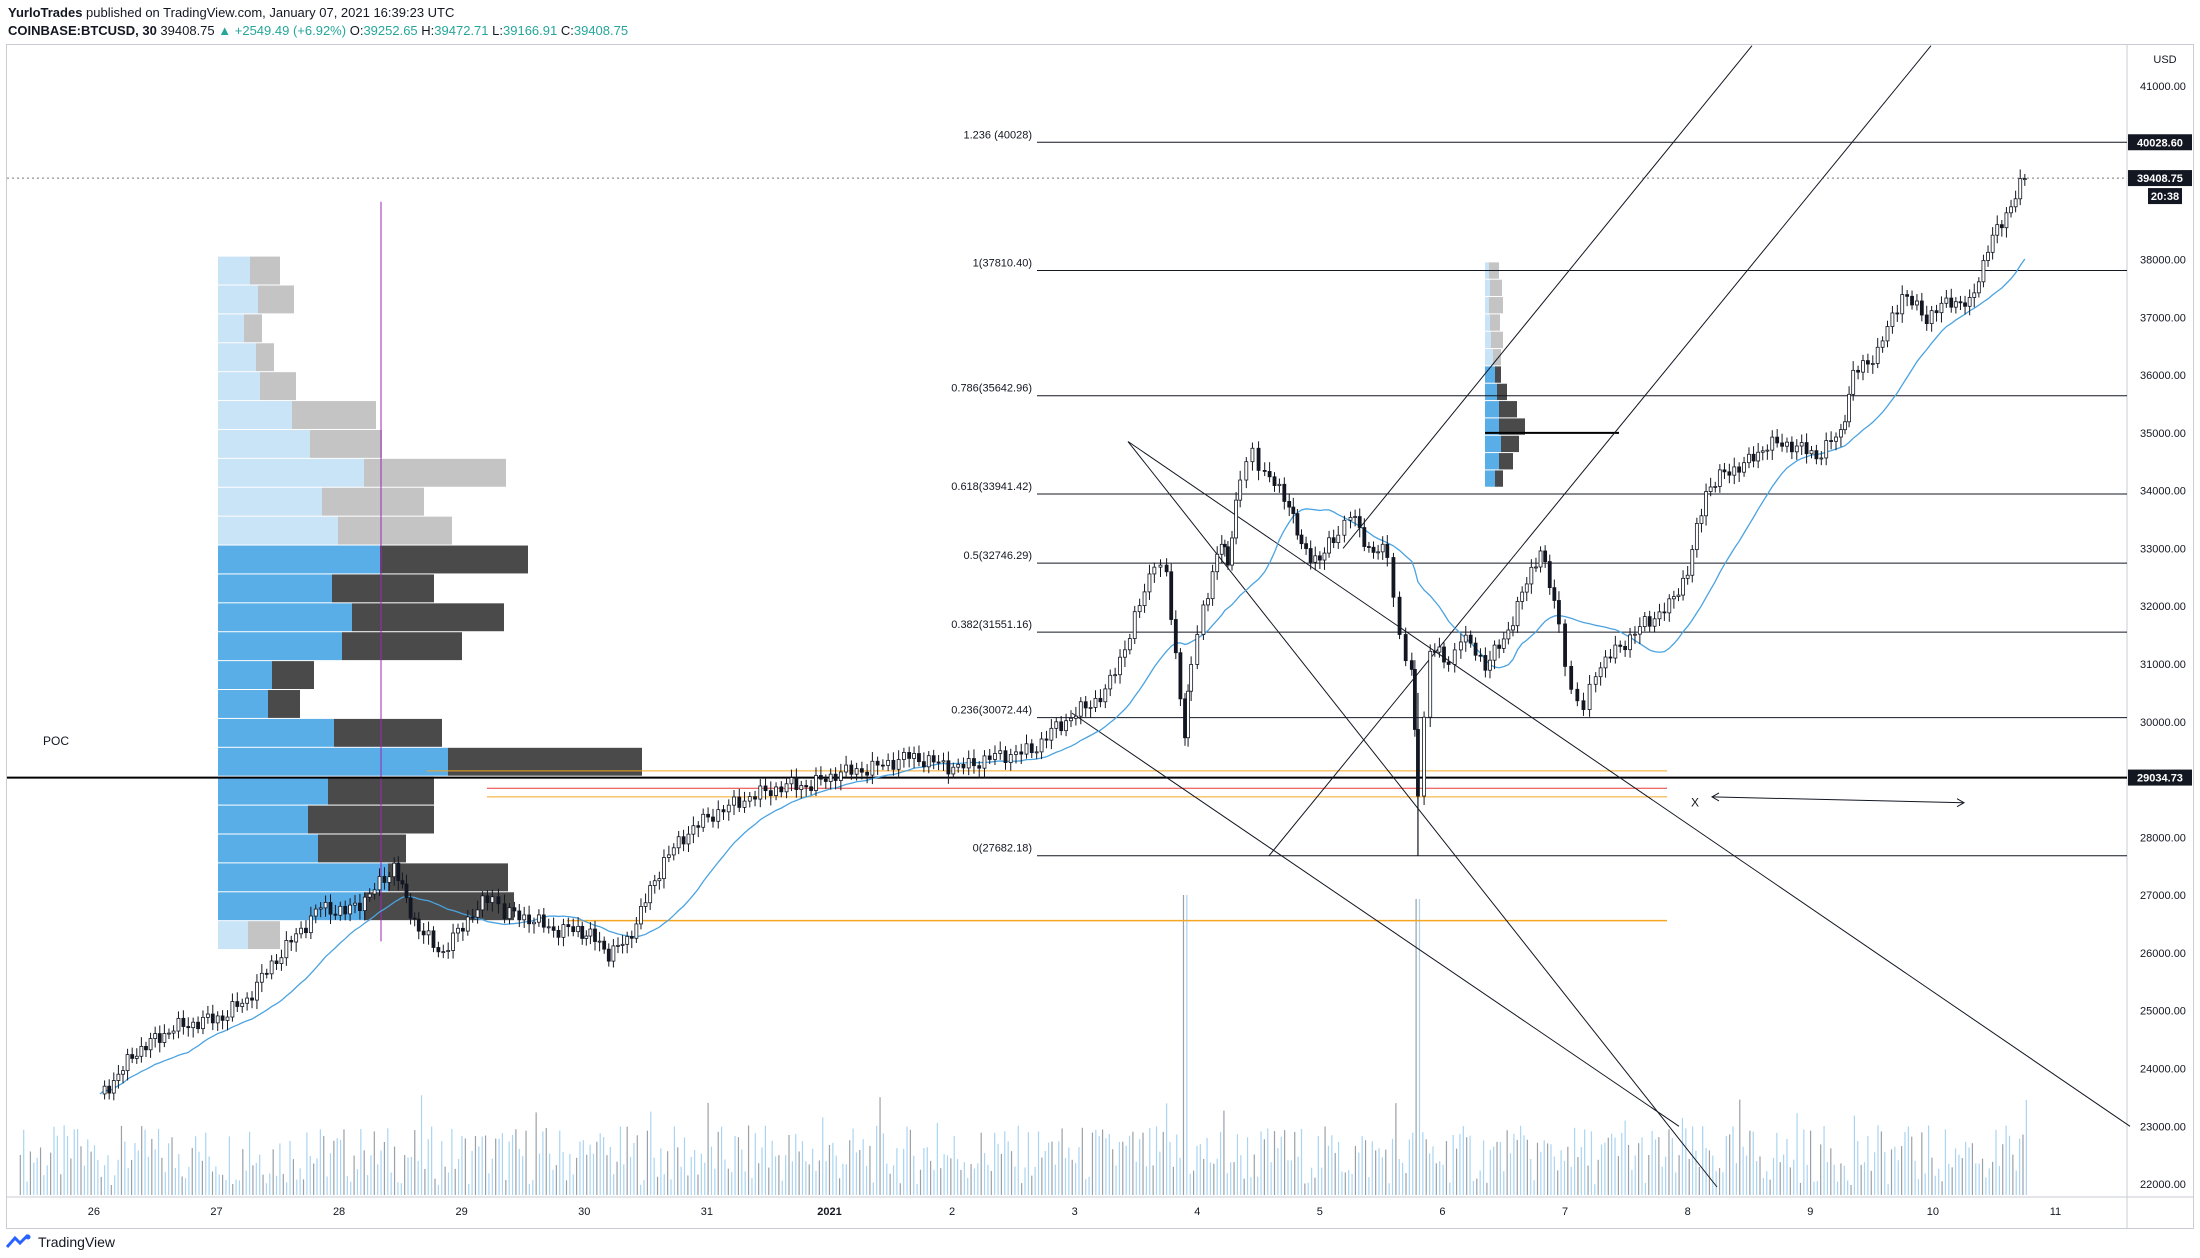  I want to click on price-axis-tick: 31000.00, so click(2163, 665).